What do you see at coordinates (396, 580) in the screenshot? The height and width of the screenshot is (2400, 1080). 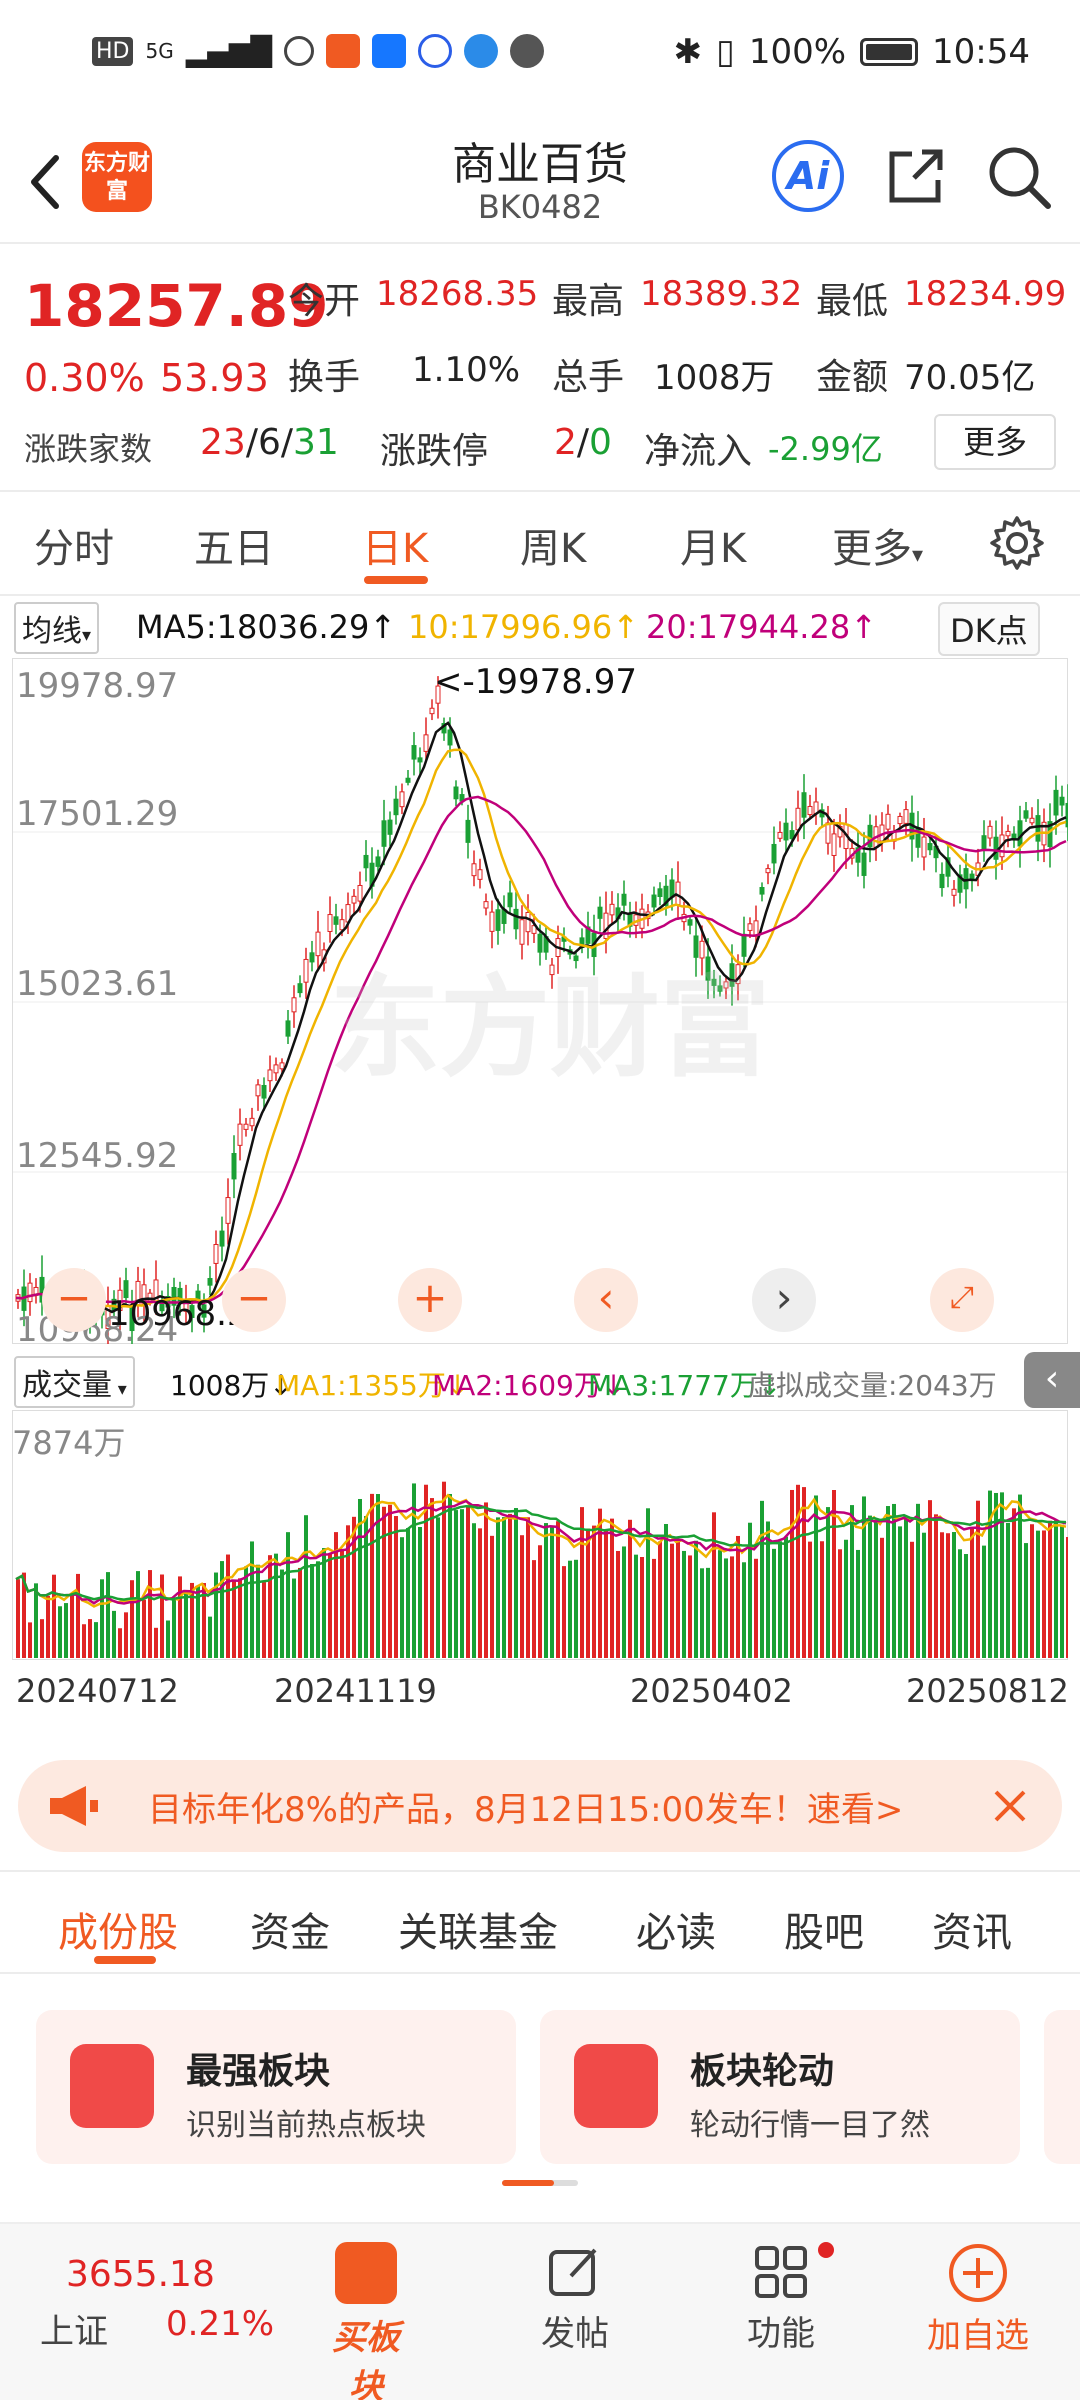 I see `active-tab-indicator` at bounding box center [396, 580].